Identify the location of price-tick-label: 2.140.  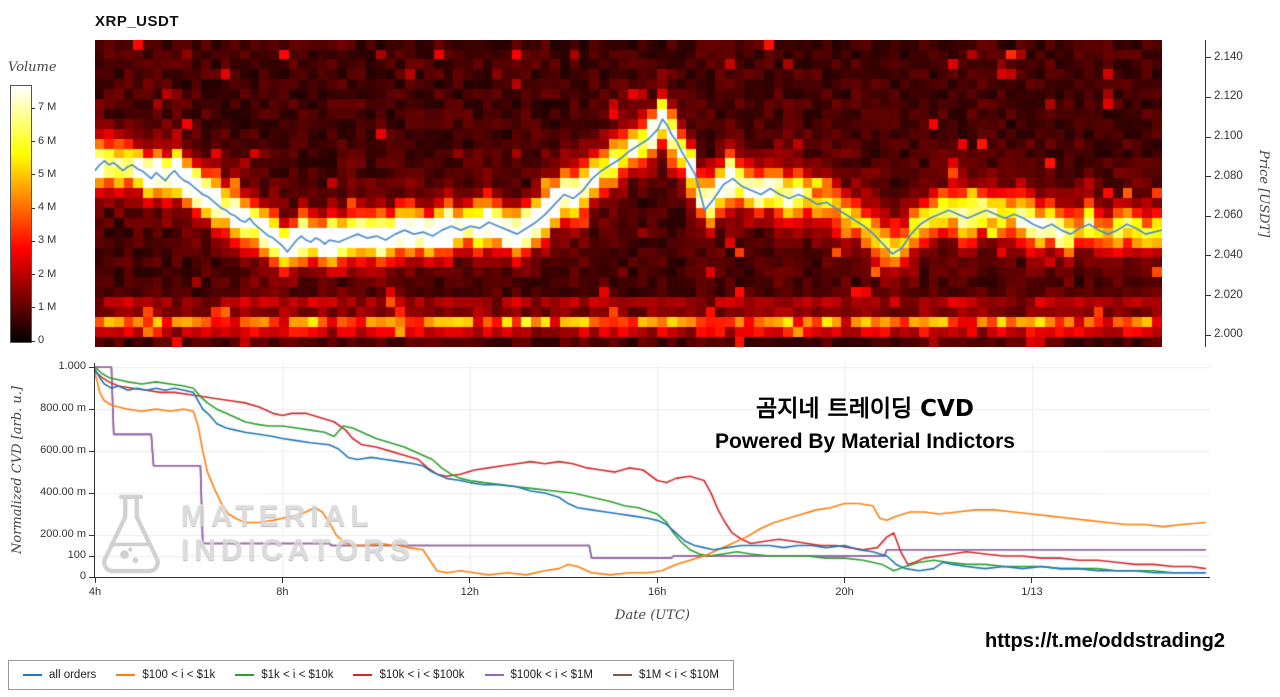
(1228, 56).